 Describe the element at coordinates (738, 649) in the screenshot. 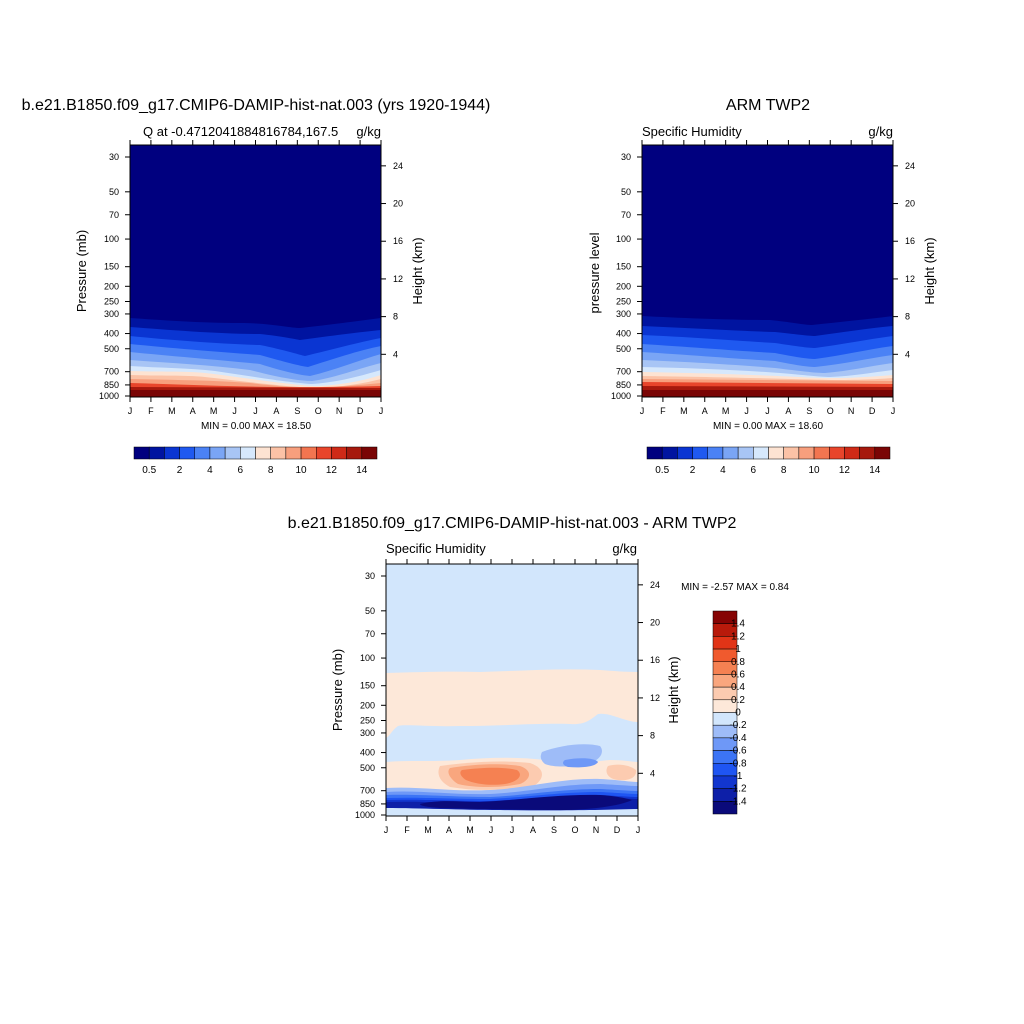

I see `colorbar-label: 1` at that location.